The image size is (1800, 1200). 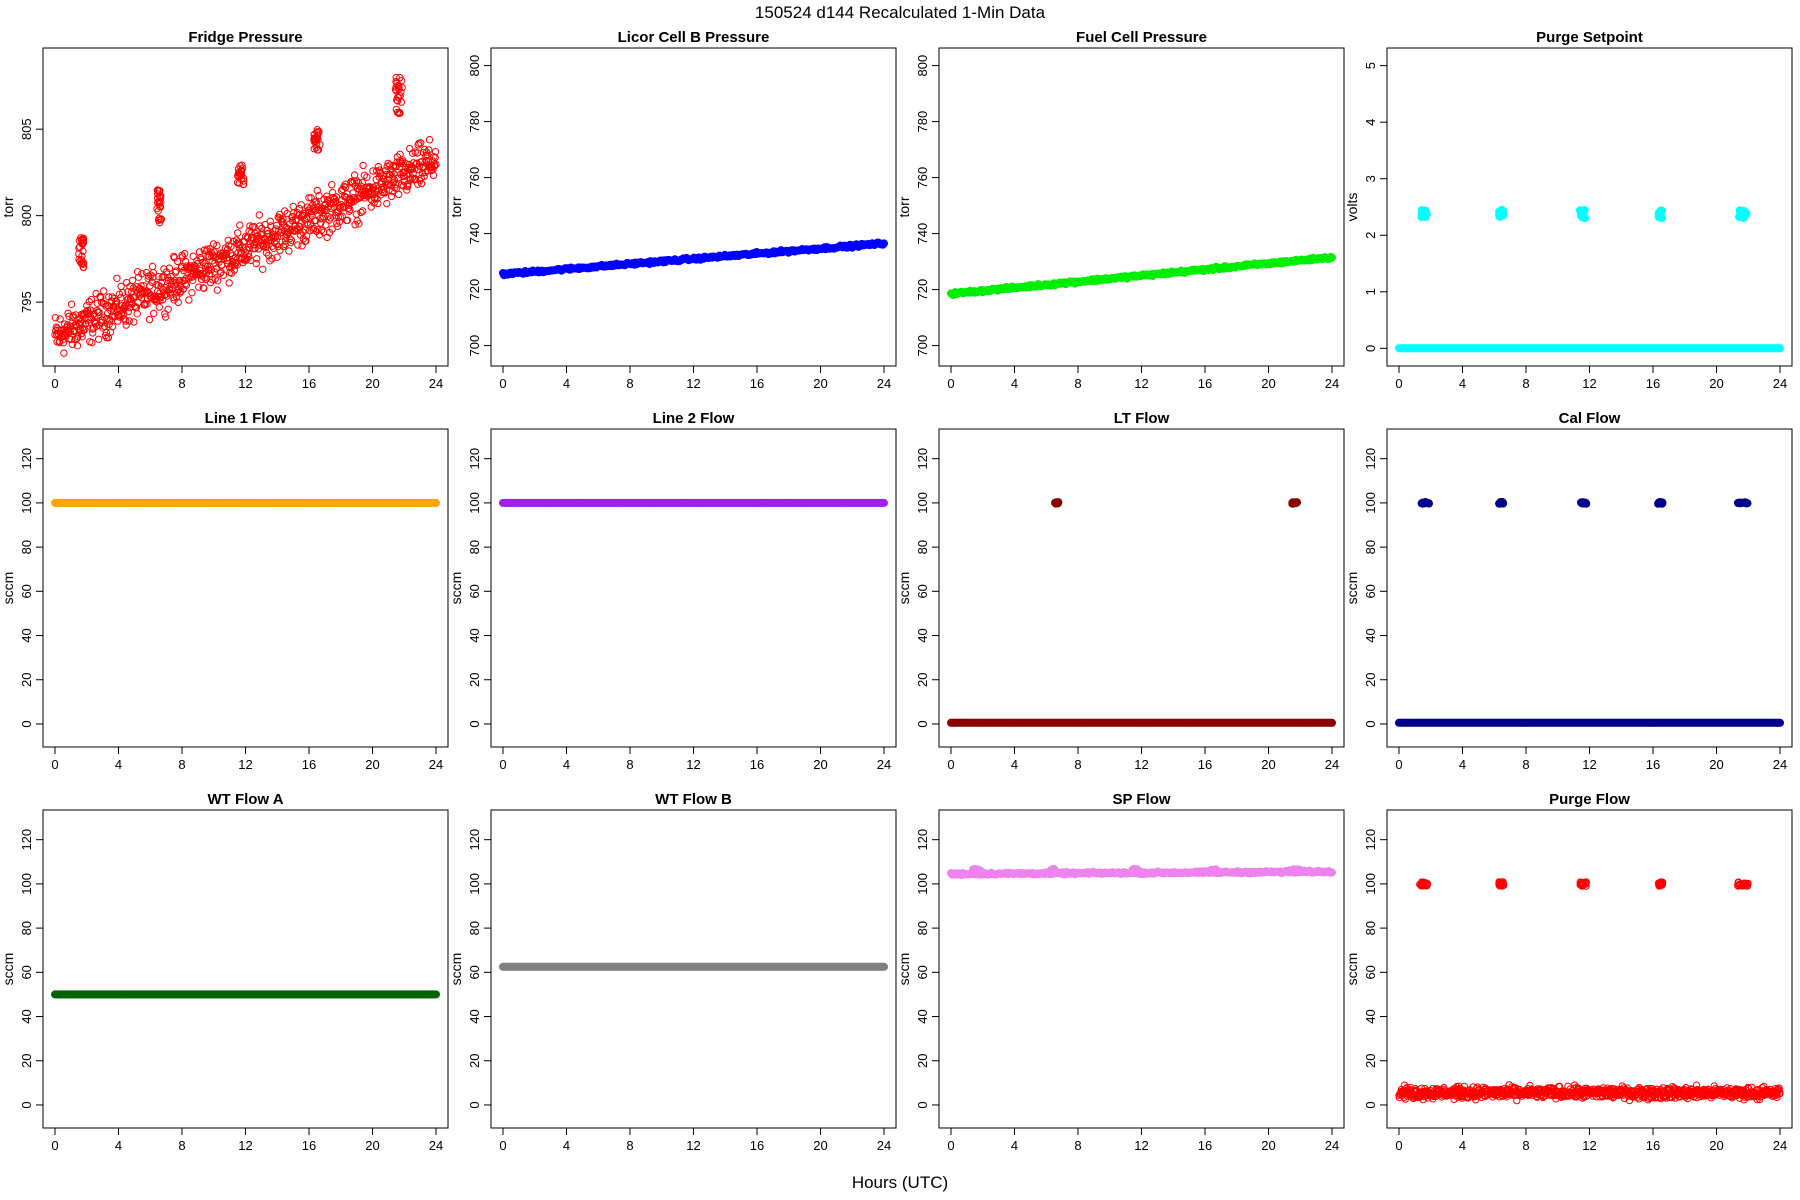 I want to click on panel-title: LT Flow, so click(x=1142, y=418).